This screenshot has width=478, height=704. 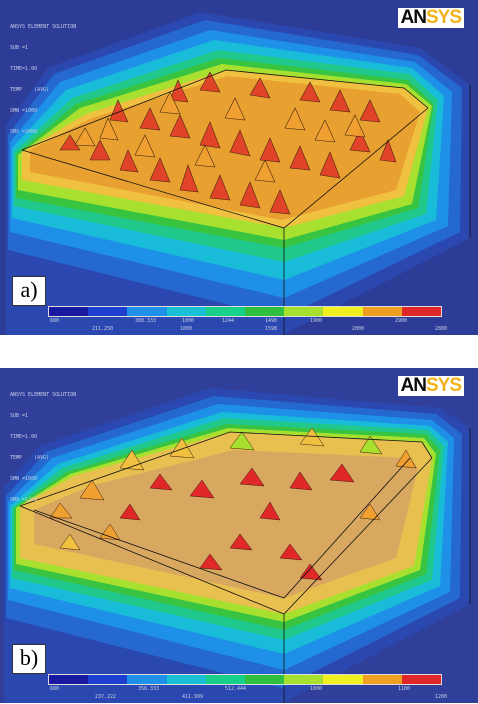 I want to click on colorbar-tick: 411.999, so click(x=193, y=697).